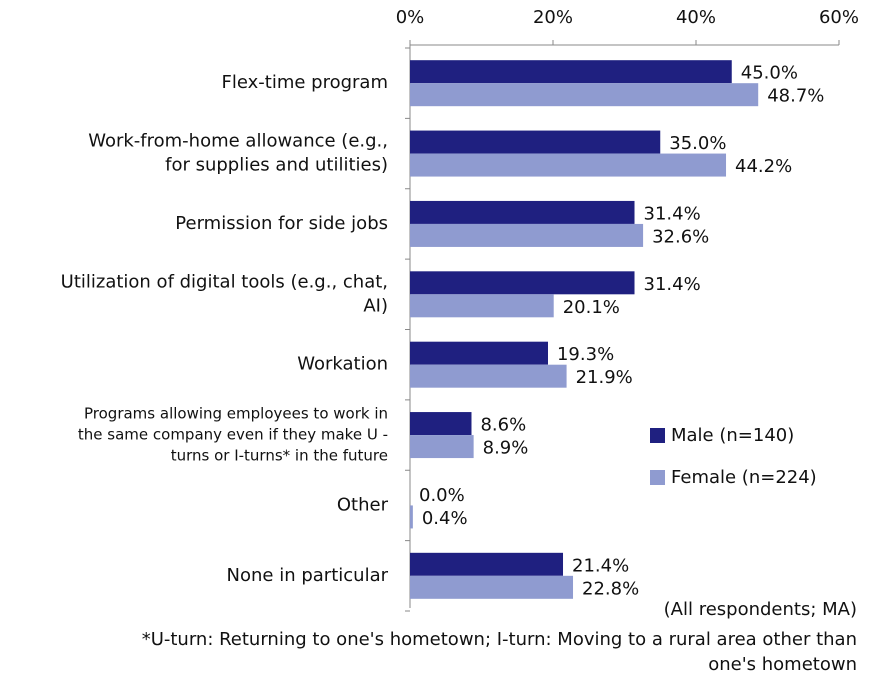 The image size is (871, 681). Describe the element at coordinates (610, 588) in the screenshot. I see `value-label: 22.8%` at that location.